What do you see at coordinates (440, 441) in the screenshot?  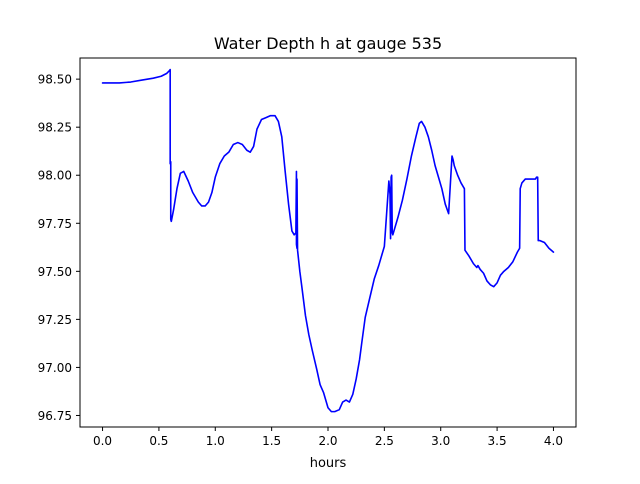 I see `x-tick-label: 3.0` at bounding box center [440, 441].